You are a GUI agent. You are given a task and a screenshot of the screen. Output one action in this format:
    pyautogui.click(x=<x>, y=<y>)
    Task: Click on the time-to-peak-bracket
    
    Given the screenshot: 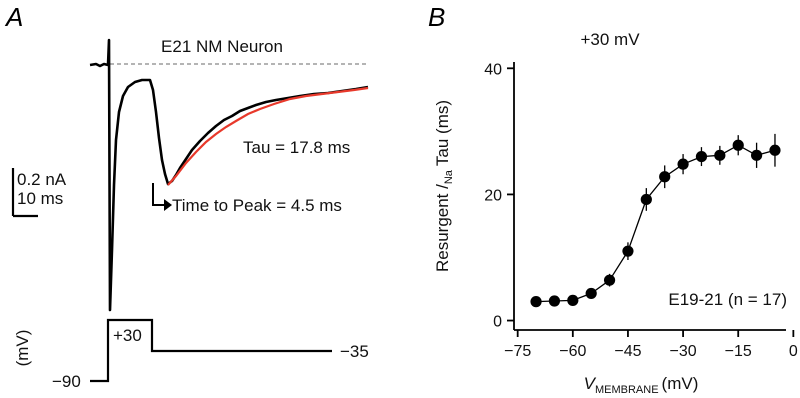 What is the action you would take?
    pyautogui.click(x=158, y=194)
    